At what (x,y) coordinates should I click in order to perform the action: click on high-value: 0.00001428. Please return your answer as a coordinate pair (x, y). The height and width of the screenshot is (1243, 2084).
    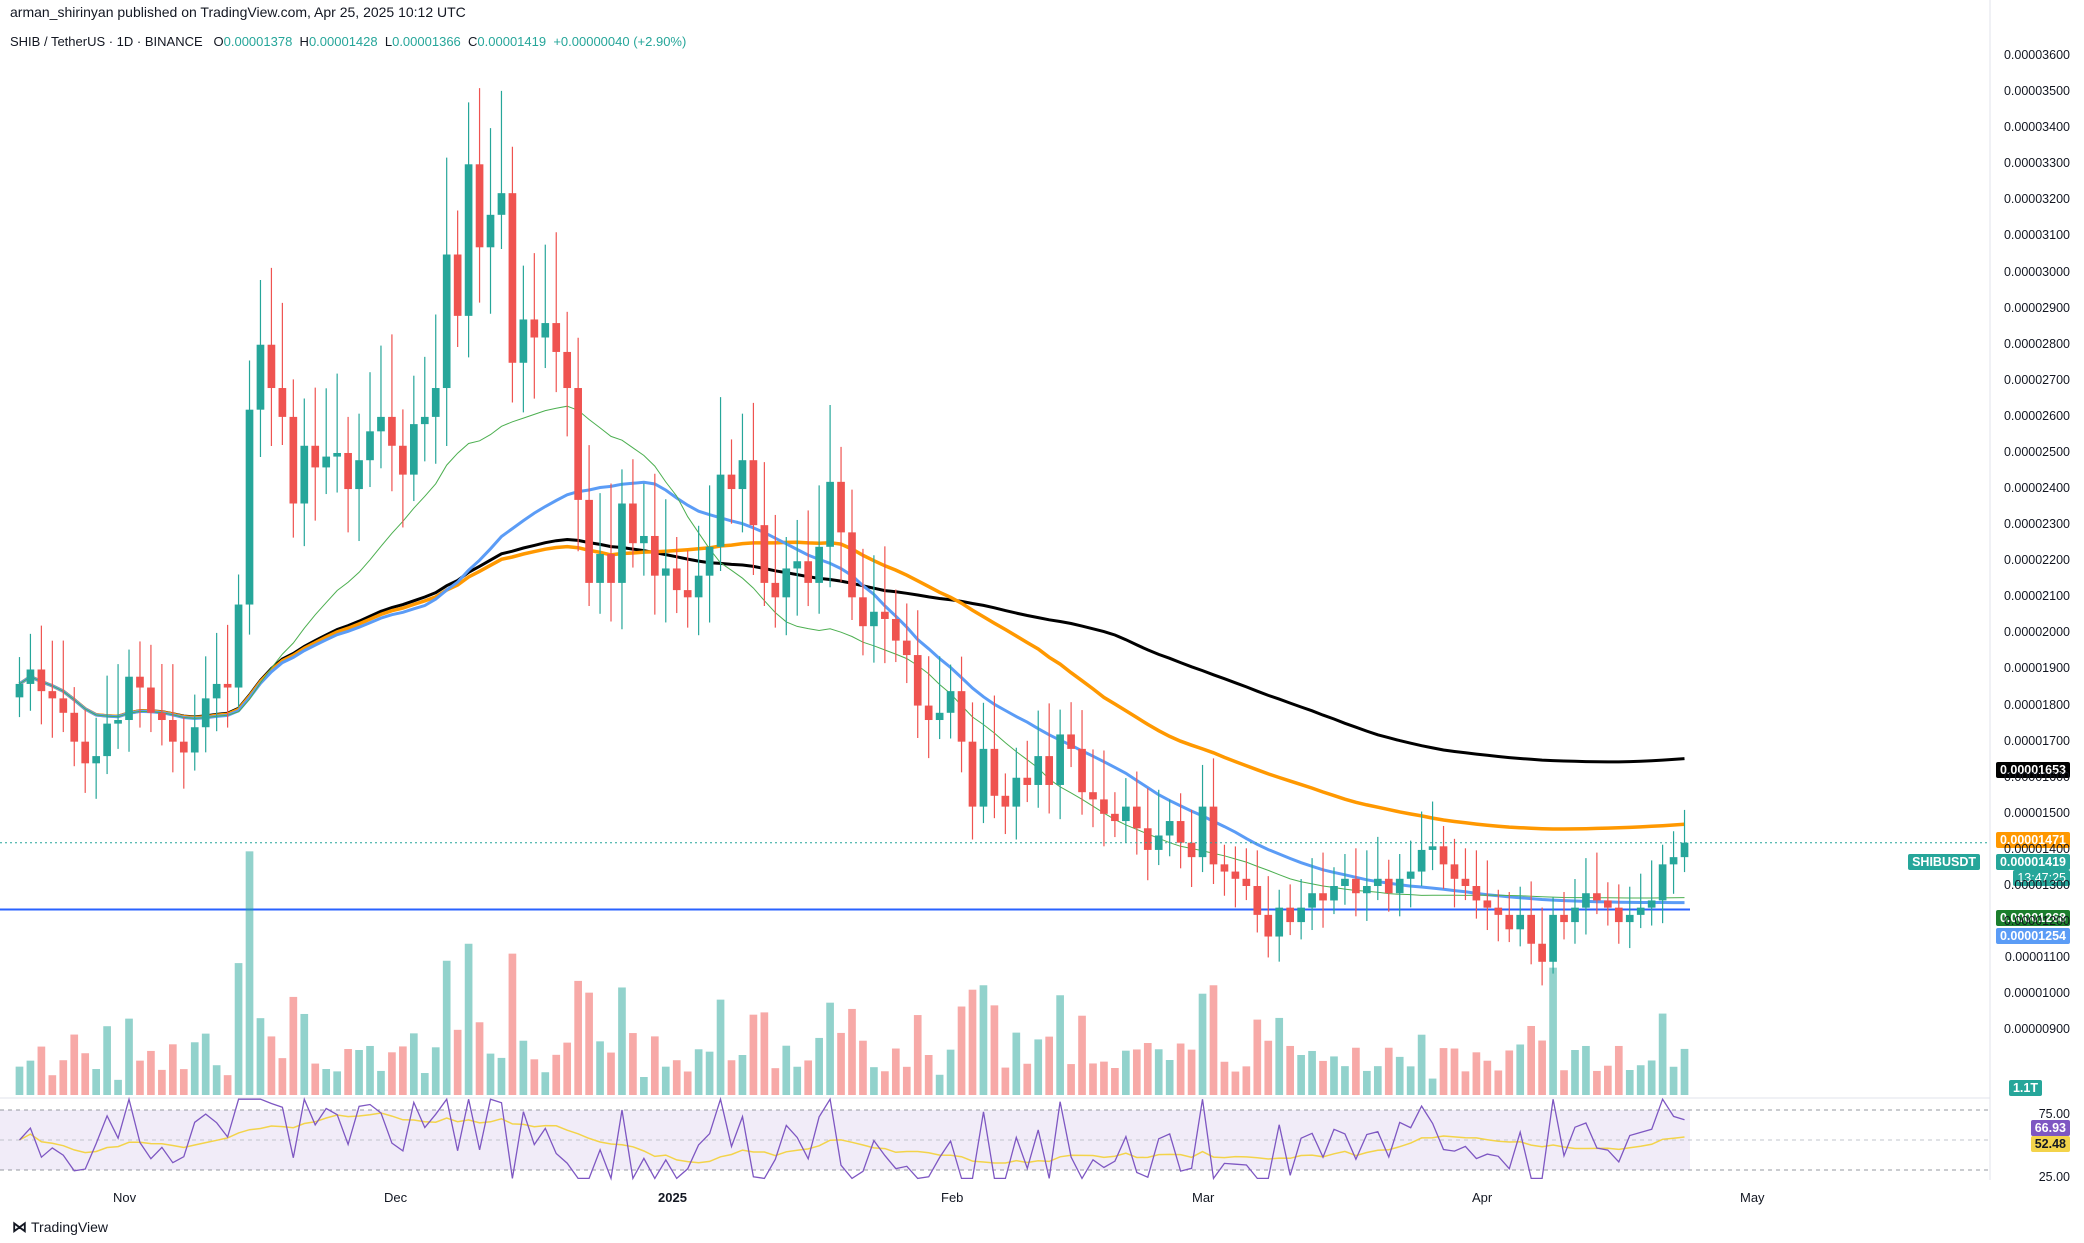
    Looking at the image, I should click on (343, 41).